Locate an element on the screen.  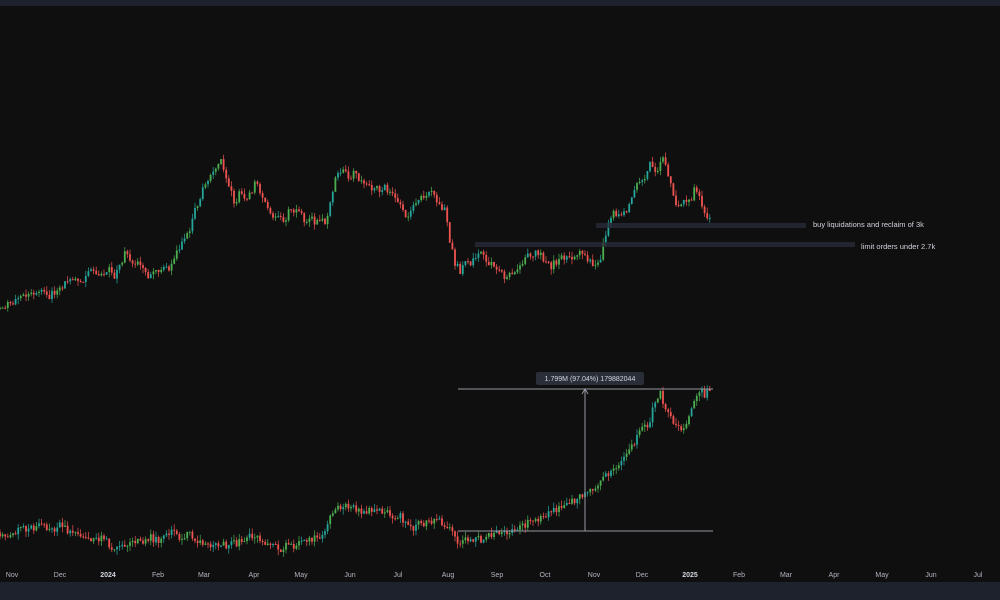
measure-tool: 1.799M (97.04%) 179882044 is located at coordinates (585, 452).